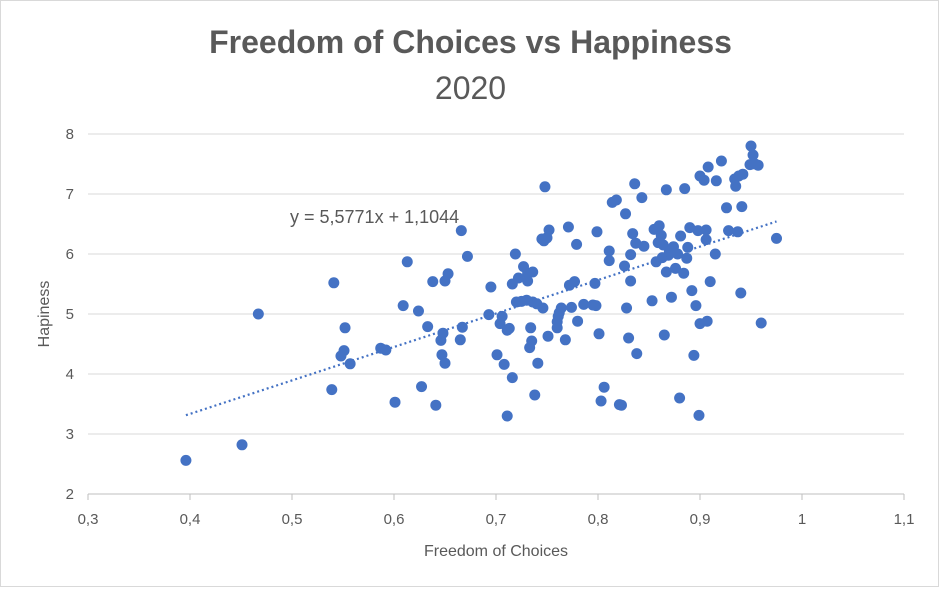  I want to click on y-axis-title: Hapiness, so click(44, 314).